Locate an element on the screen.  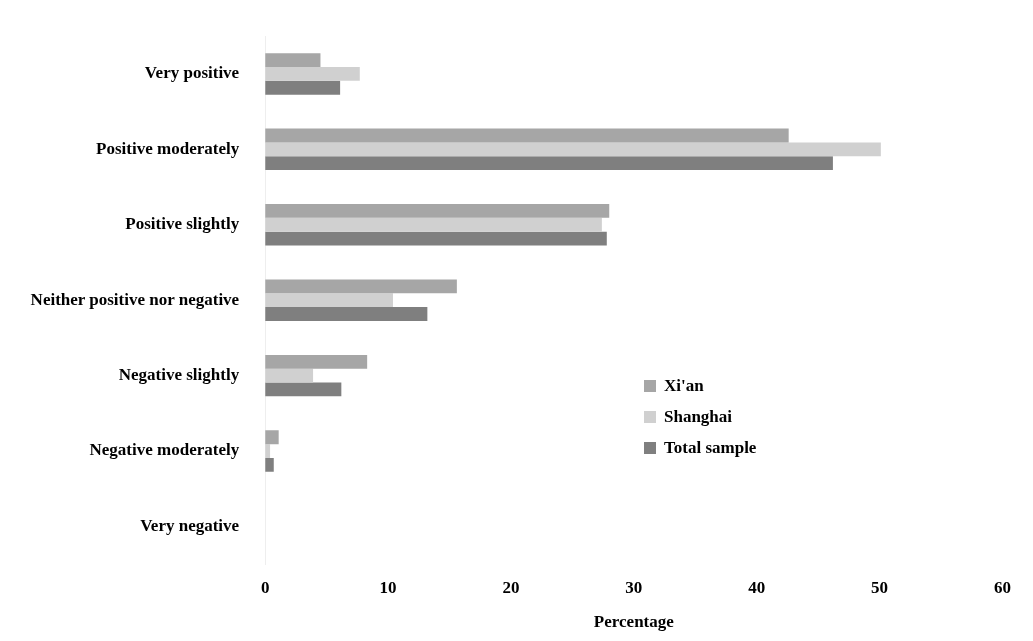
y-tick-label: Positive slightly is located at coordinates (182, 224).